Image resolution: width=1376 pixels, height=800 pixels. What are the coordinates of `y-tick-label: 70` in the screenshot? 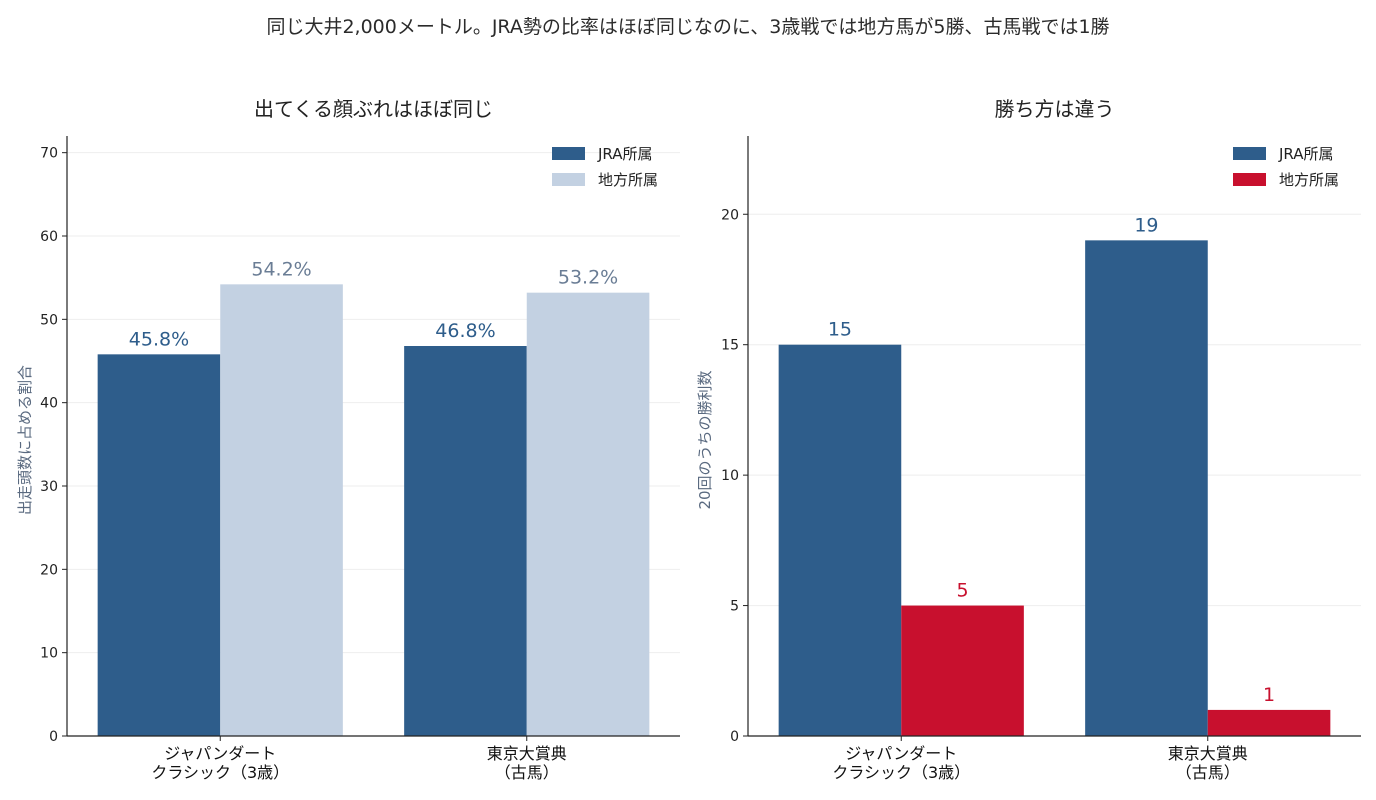 It's located at (49, 154).